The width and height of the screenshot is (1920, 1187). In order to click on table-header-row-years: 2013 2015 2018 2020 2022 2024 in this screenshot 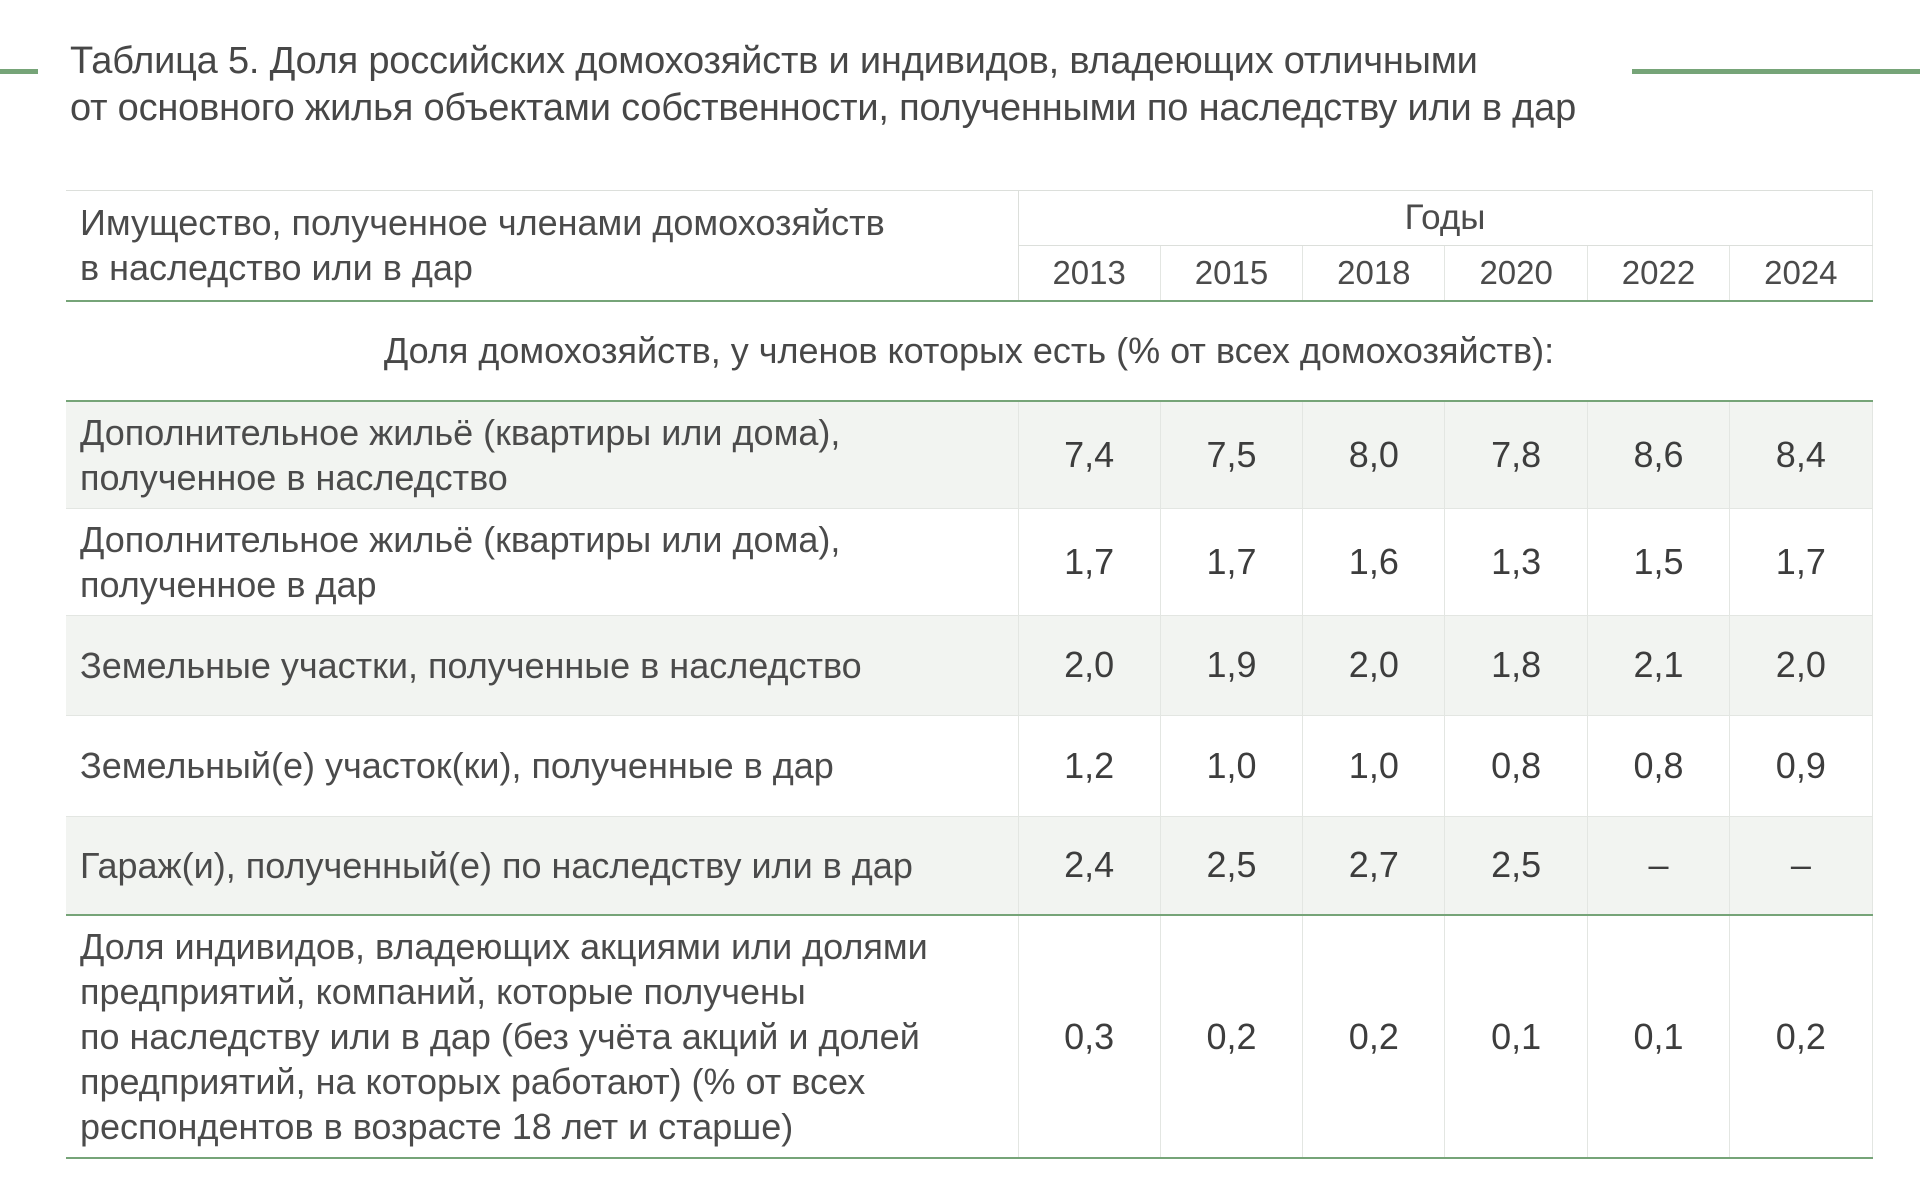, I will do `click(969, 273)`.